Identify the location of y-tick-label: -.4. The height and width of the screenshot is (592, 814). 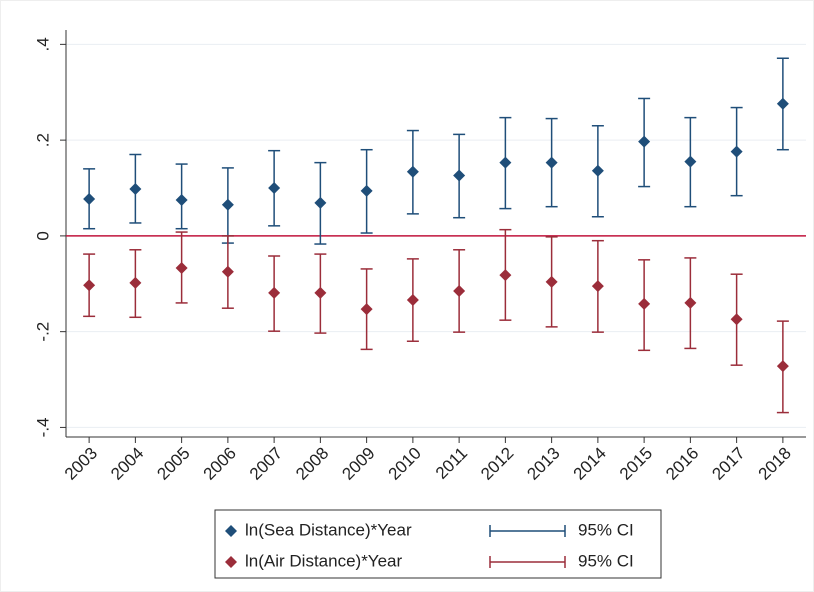
(42, 428).